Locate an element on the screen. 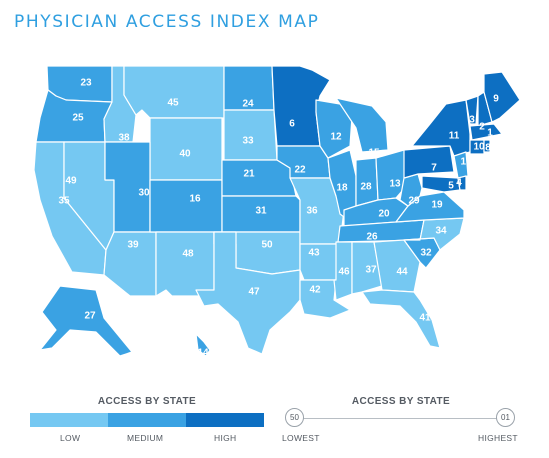 This screenshot has width=549, height=458. state-rank-label-mn: 6 is located at coordinates (292, 124).